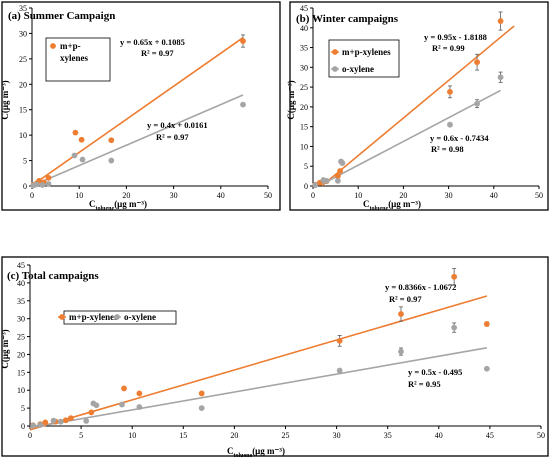 The height and width of the screenshot is (460, 550). I want to click on regression-equation: y = 0.5x - 0.495, so click(435, 372).